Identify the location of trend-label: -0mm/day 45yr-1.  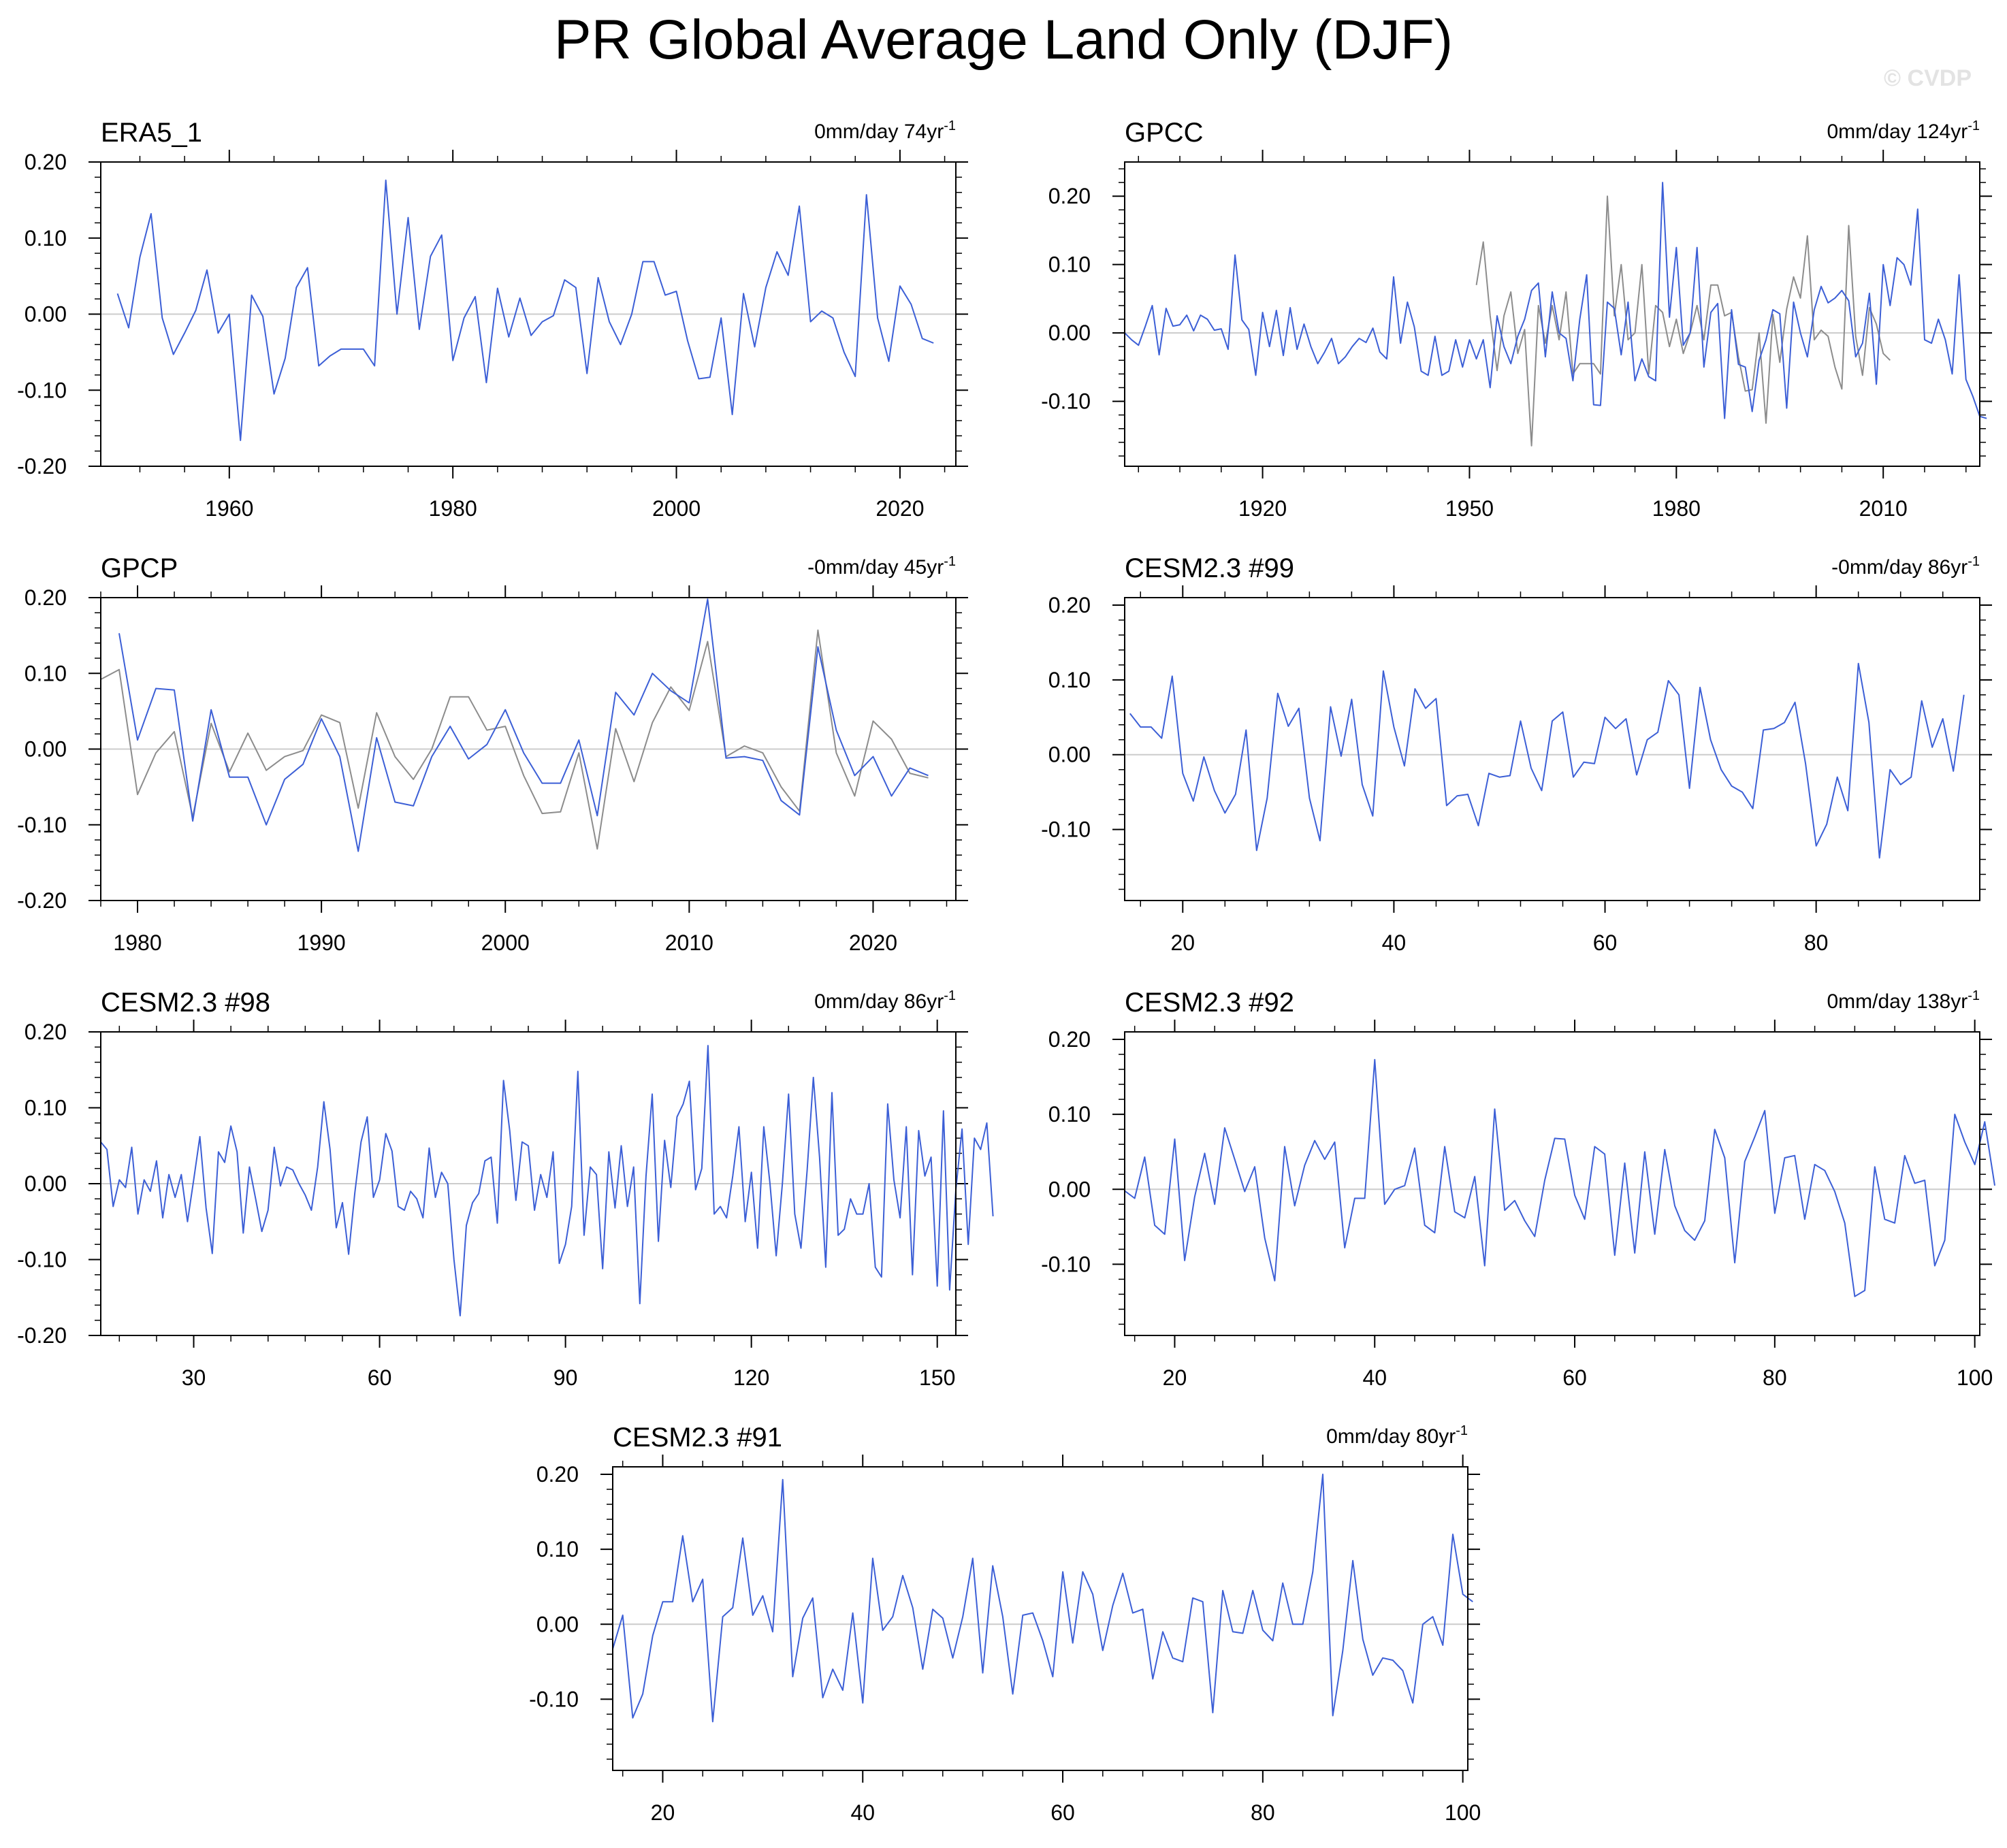
(881, 566).